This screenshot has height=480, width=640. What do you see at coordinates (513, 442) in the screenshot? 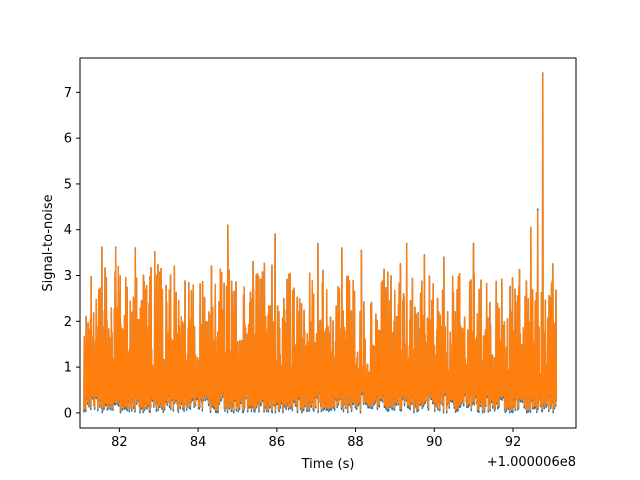
I see `x-tick-label: 92` at bounding box center [513, 442].